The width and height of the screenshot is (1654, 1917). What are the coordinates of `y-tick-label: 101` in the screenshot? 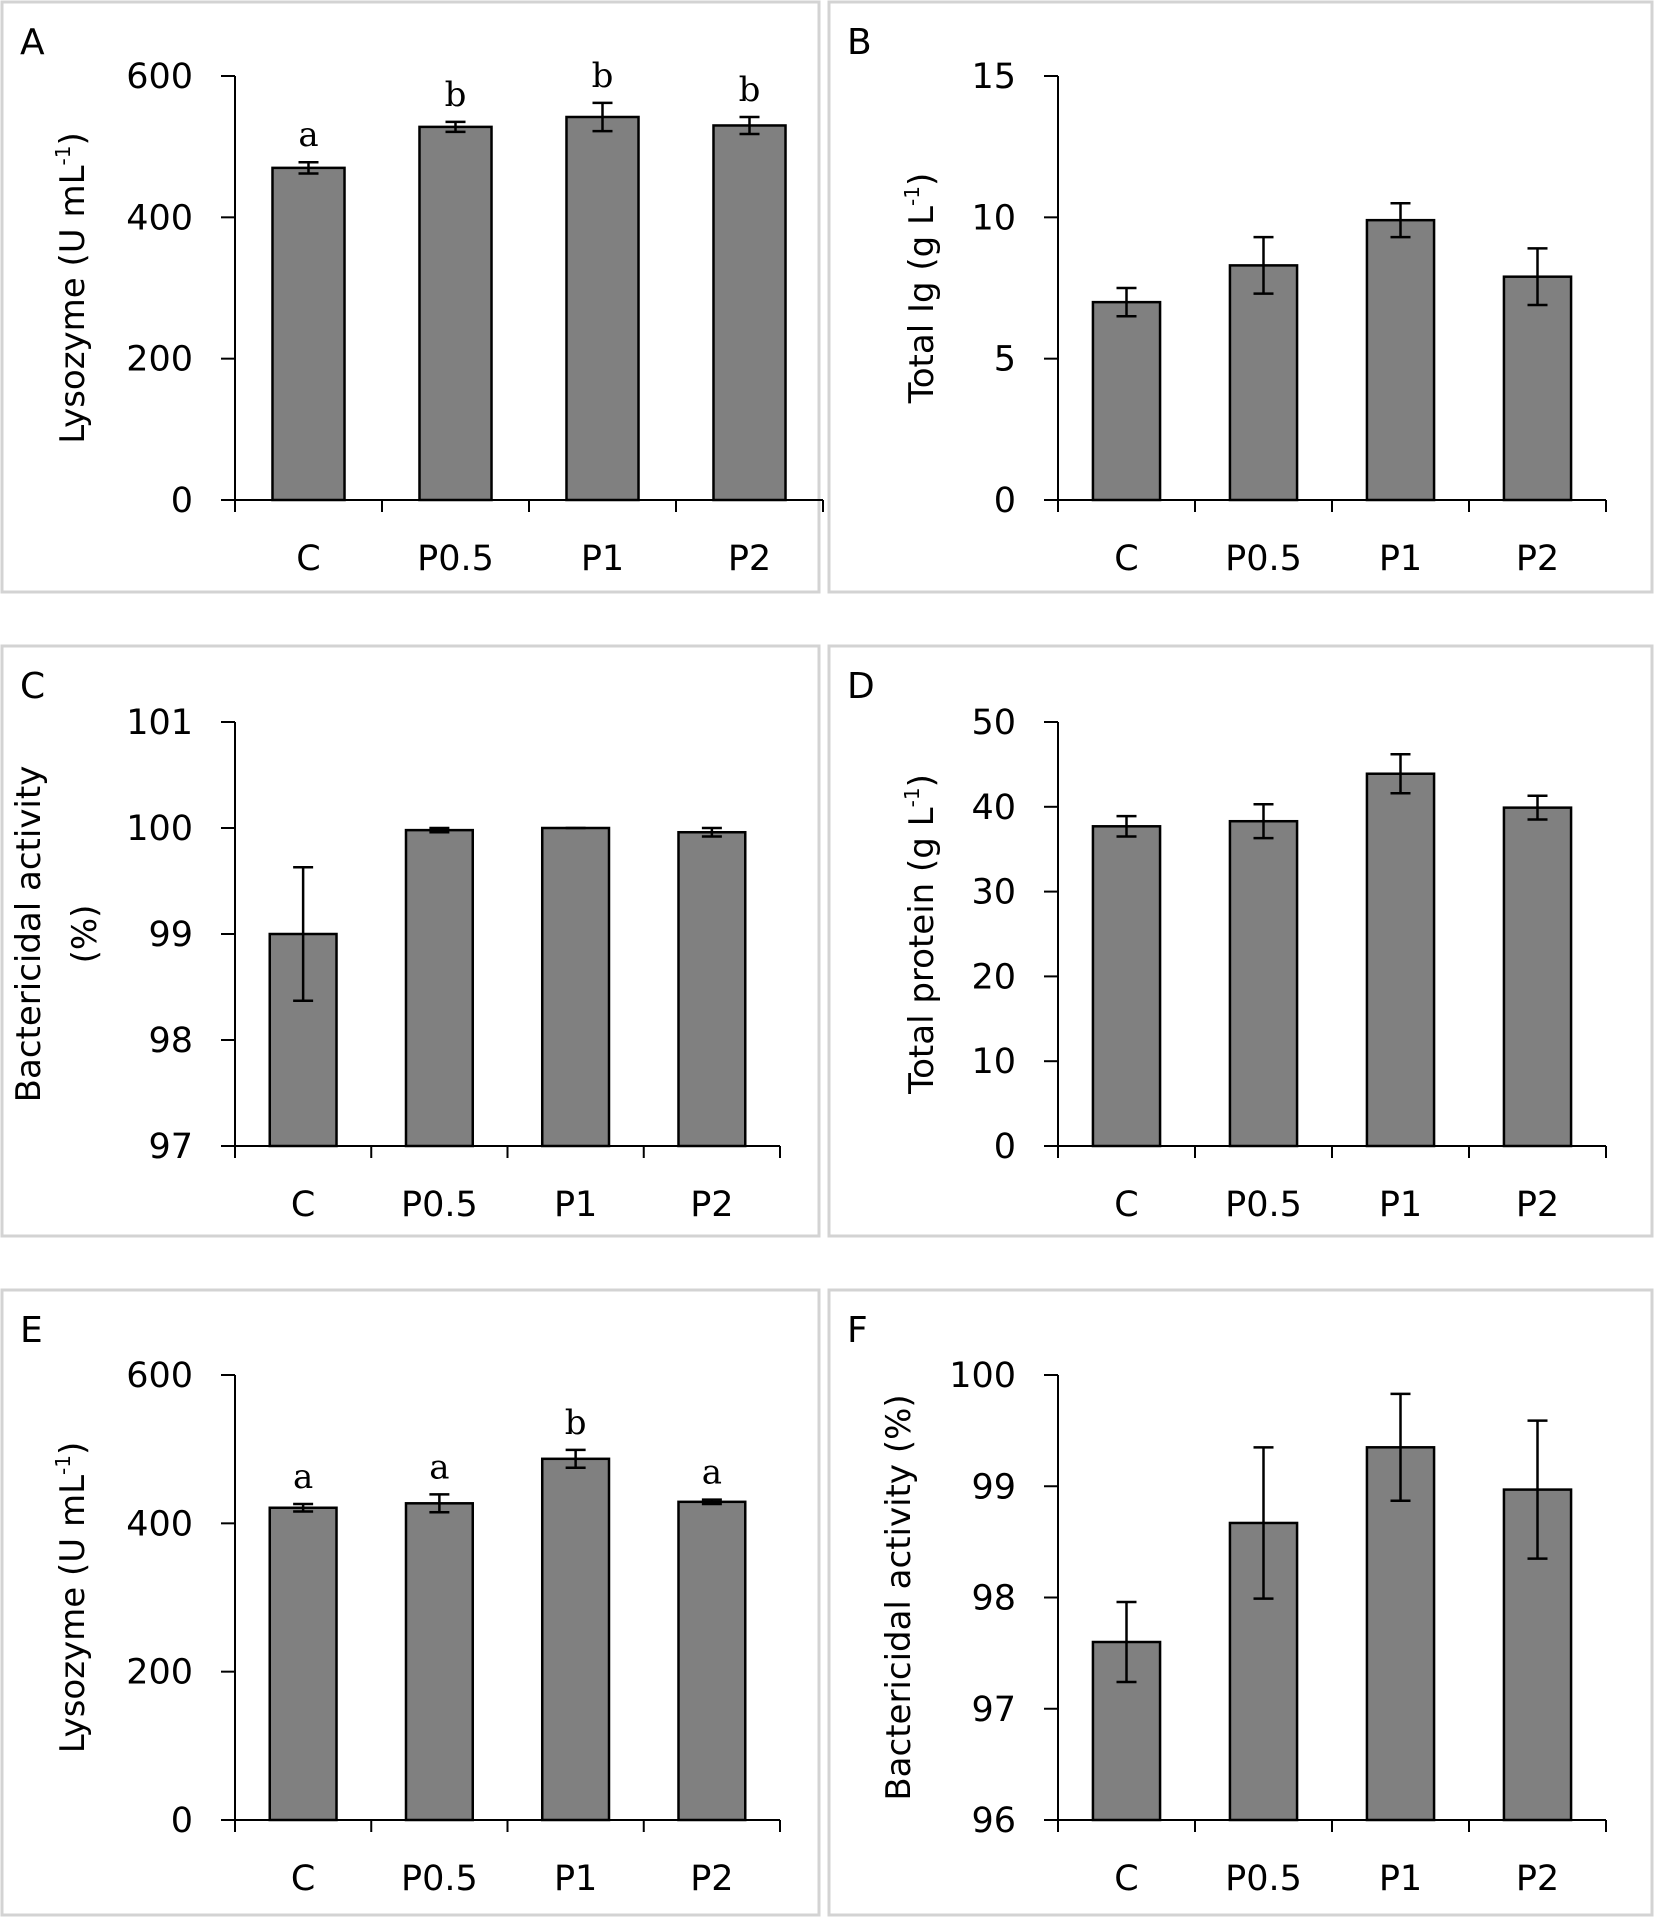 It's located at (159, 723).